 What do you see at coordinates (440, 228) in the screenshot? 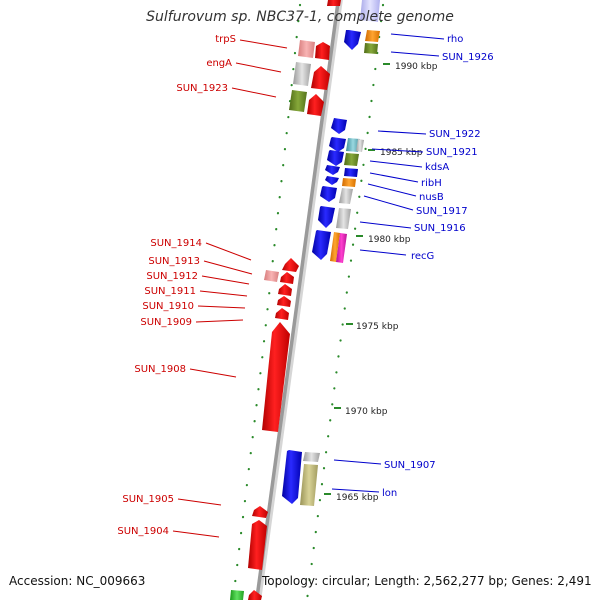
I see `label-SUN-1916: SUN_1916` at bounding box center [440, 228].